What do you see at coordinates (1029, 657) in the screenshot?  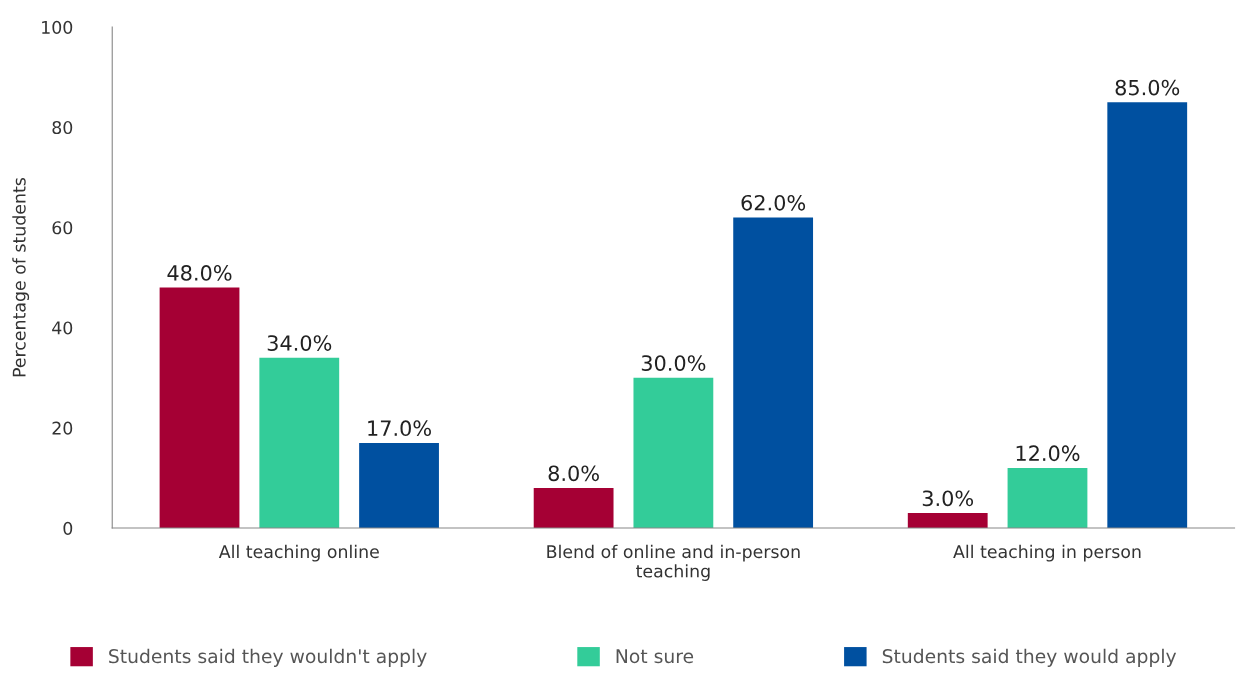 I see `legend-label: Students said they would apply` at bounding box center [1029, 657].